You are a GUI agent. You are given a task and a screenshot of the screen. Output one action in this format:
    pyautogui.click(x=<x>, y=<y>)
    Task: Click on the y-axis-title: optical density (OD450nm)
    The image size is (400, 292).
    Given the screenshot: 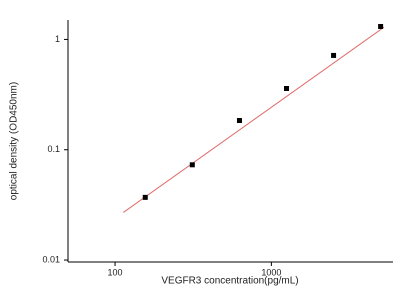 What is the action you would take?
    pyautogui.click(x=14, y=141)
    